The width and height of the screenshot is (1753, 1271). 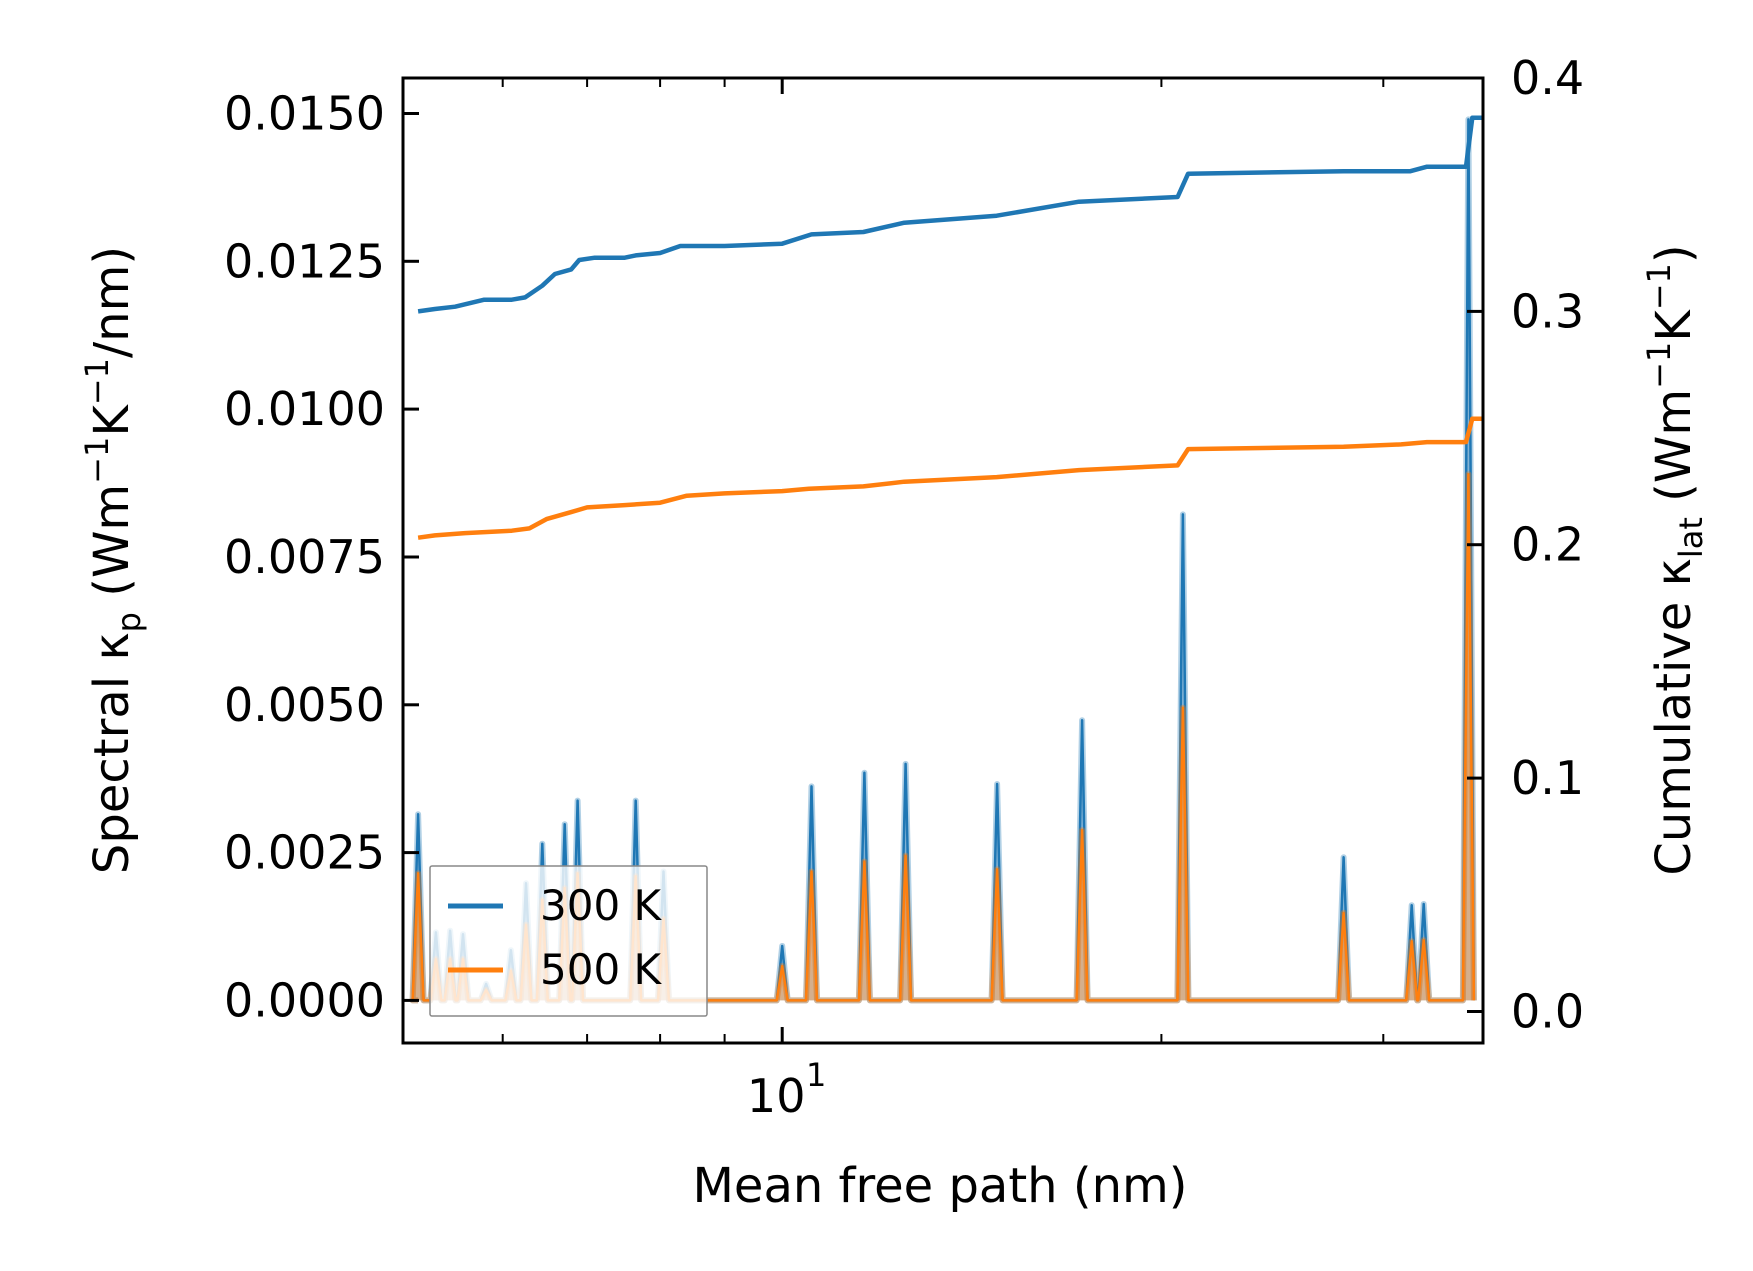 What do you see at coordinates (1547, 1012) in the screenshot?
I see `right-tick-label: 0.0` at bounding box center [1547, 1012].